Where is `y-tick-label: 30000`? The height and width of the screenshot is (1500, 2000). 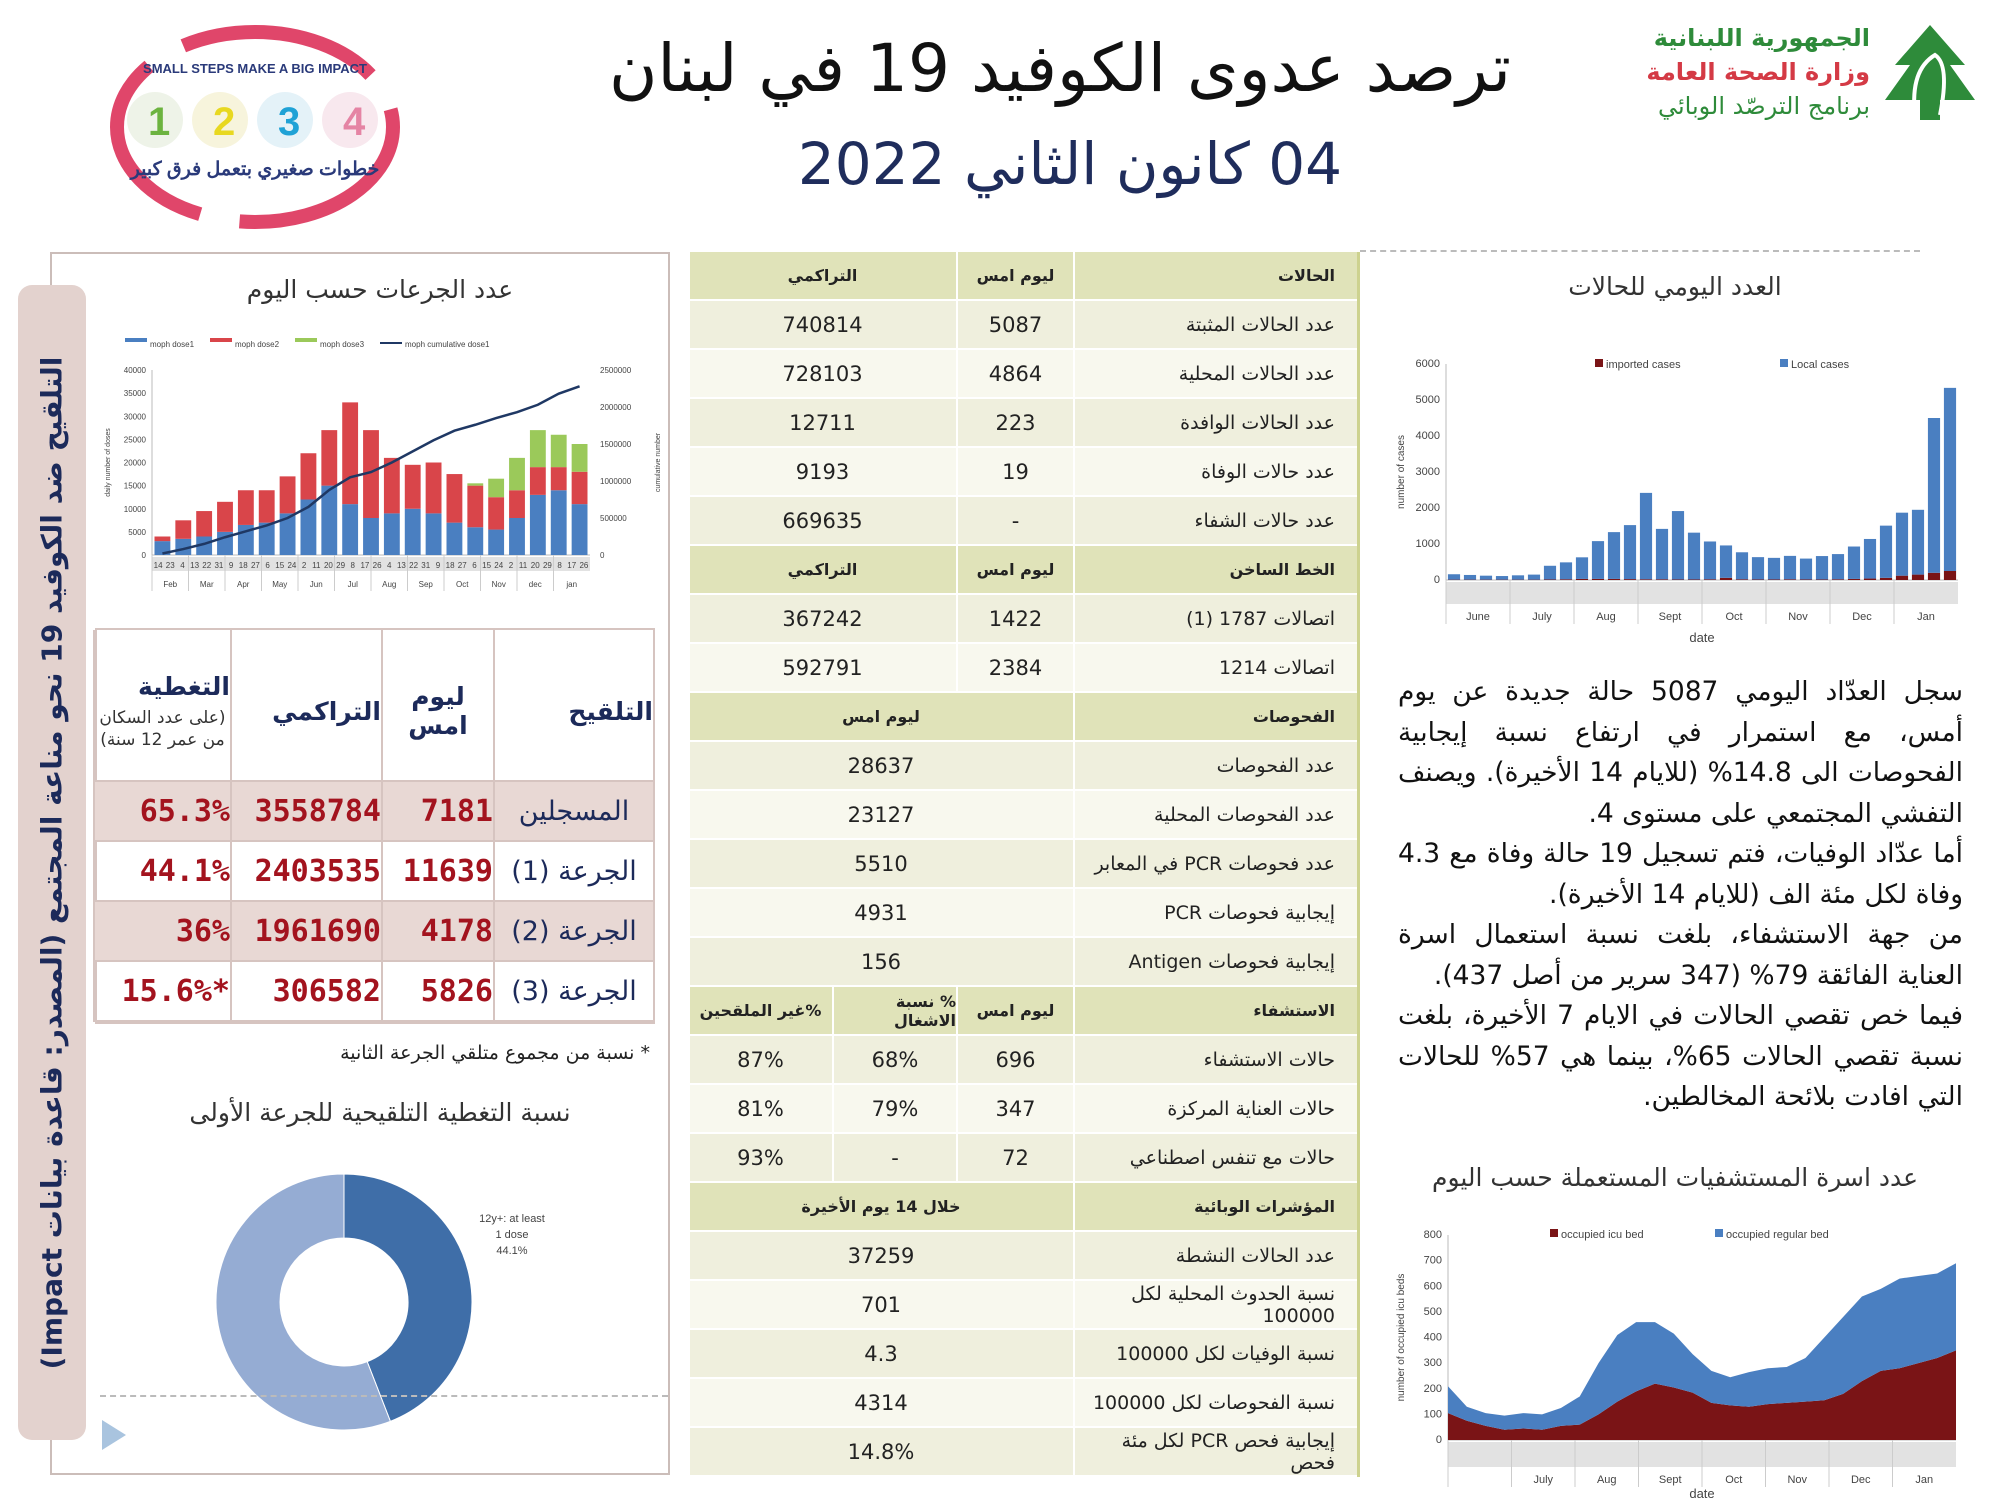
y-tick-label: 30000 is located at coordinates (135, 416).